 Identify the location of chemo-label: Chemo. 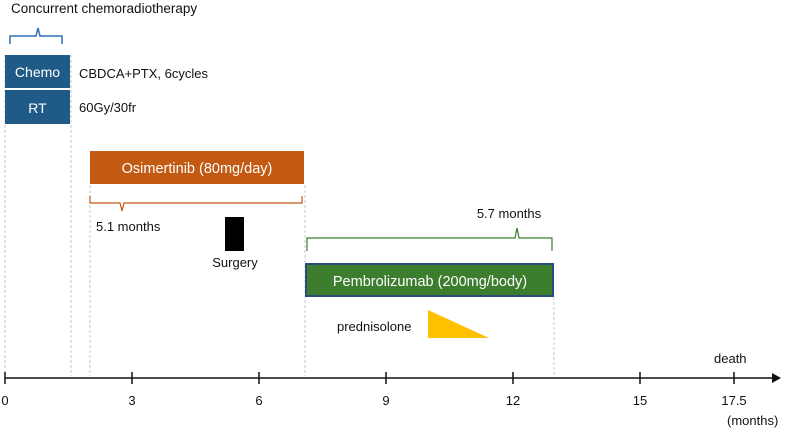
(37, 72).